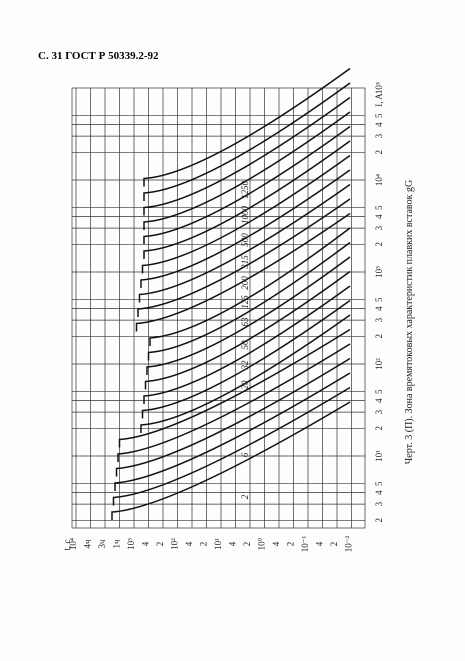 The height and width of the screenshot is (661, 465). Describe the element at coordinates (245, 365) in the screenshot. I see `curve-label: 32` at that location.